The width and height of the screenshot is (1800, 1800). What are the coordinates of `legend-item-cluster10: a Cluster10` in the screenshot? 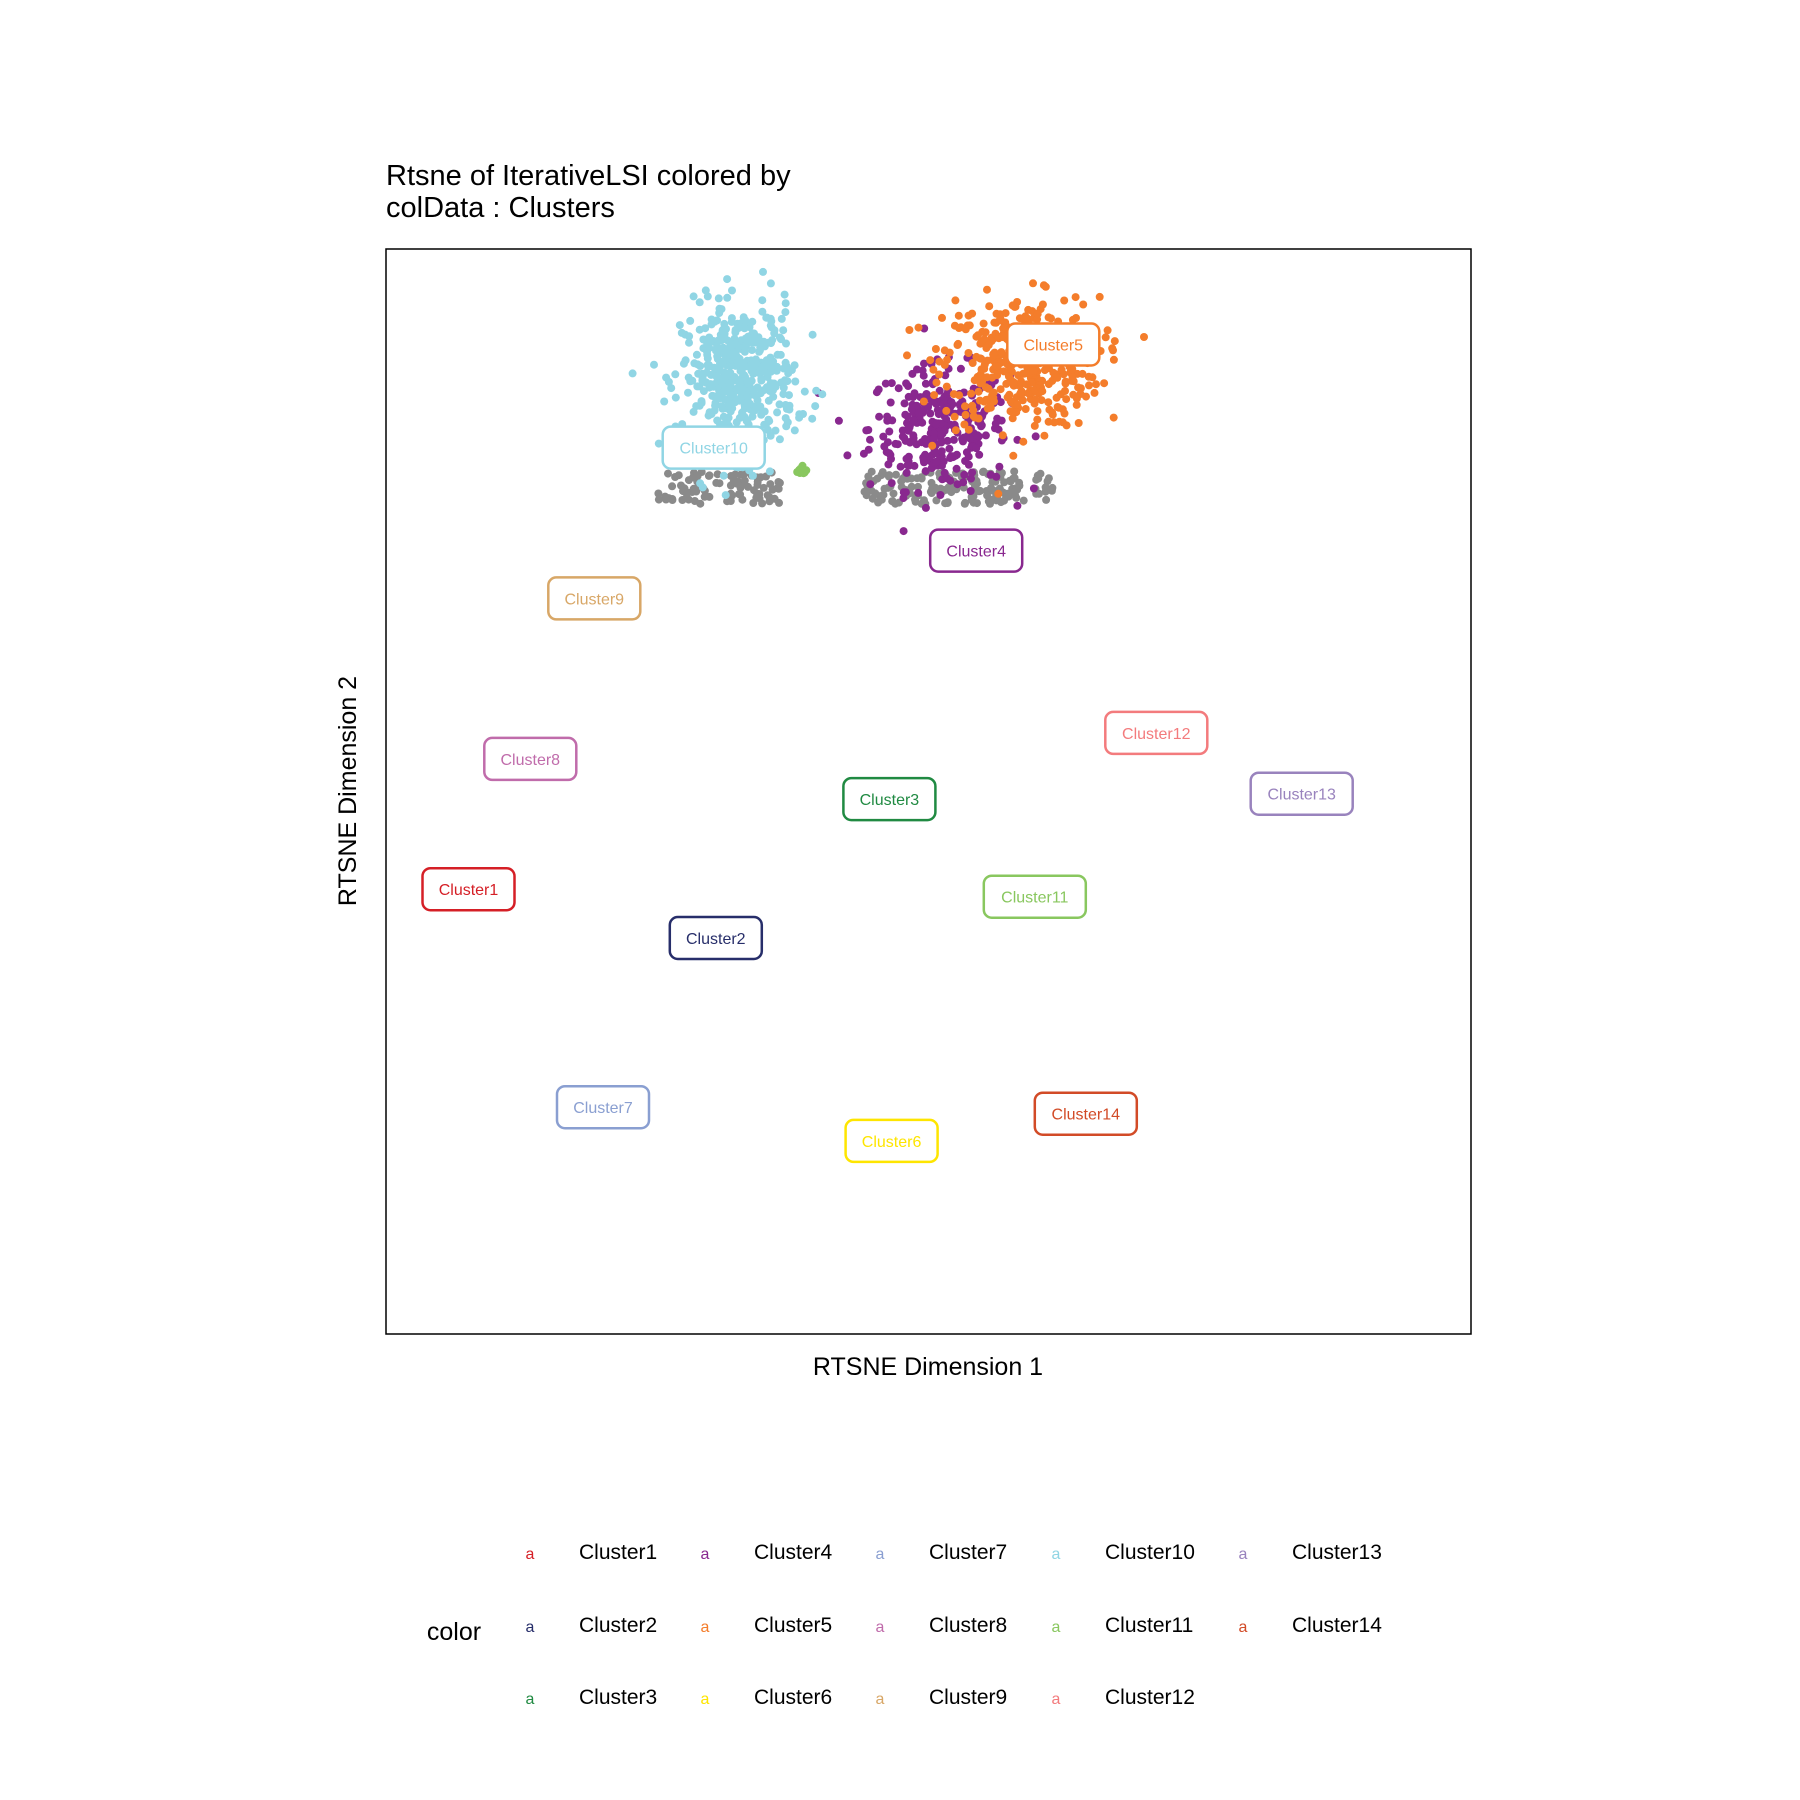 It's located at (1123, 1552).